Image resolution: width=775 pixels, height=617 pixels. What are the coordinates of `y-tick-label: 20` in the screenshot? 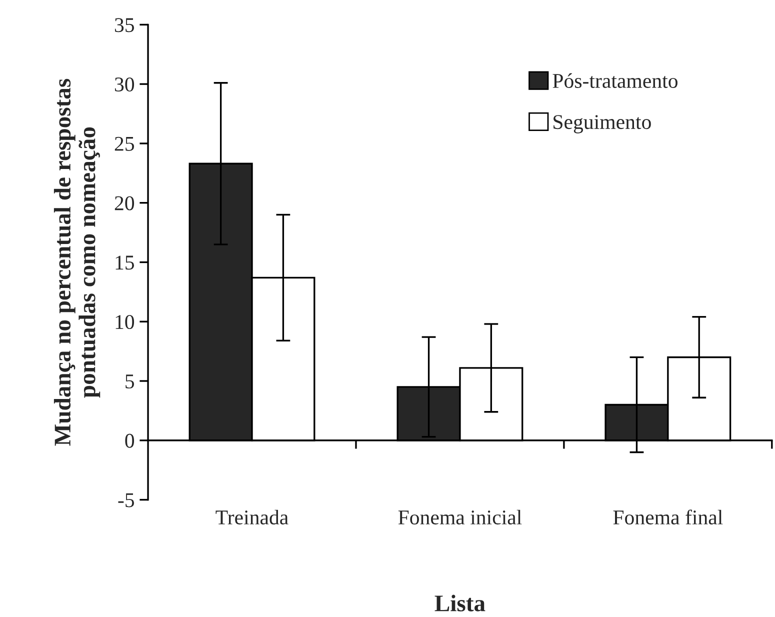 It's located at (124, 203).